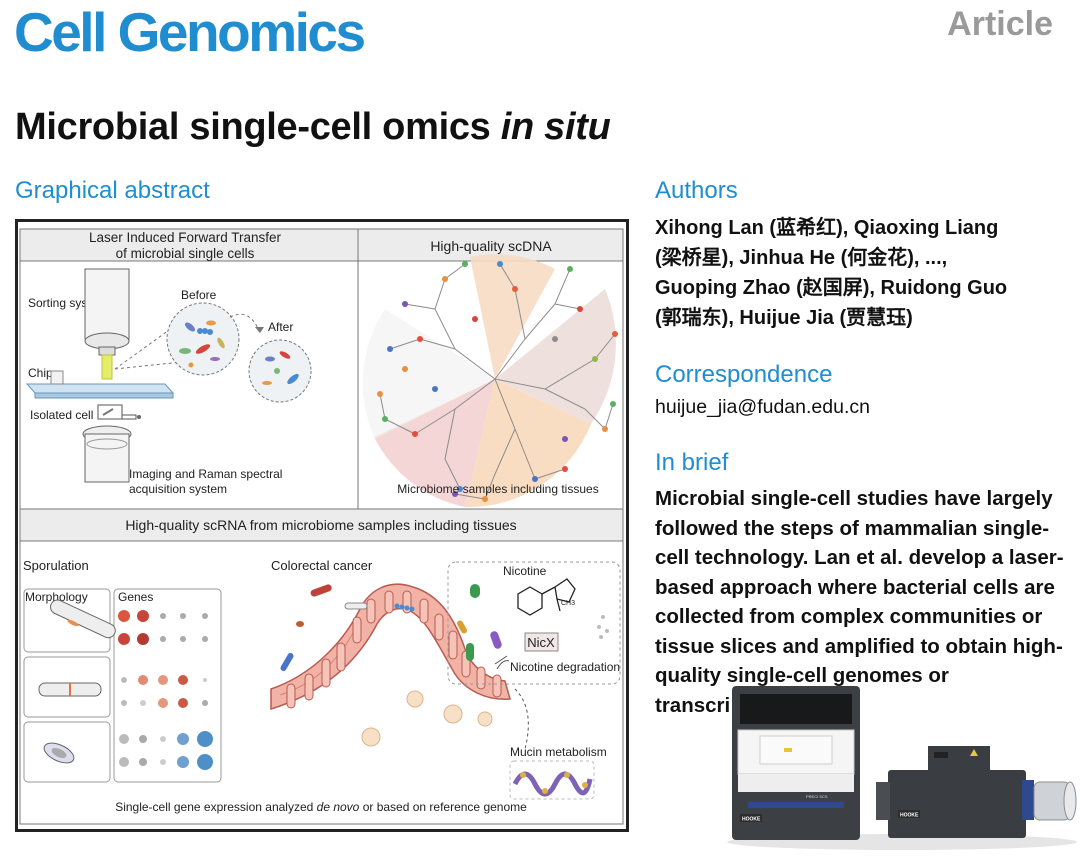 The height and width of the screenshot is (859, 1080). What do you see at coordinates (693, 705) in the screenshot?
I see `brief-line: transcri` at bounding box center [693, 705].